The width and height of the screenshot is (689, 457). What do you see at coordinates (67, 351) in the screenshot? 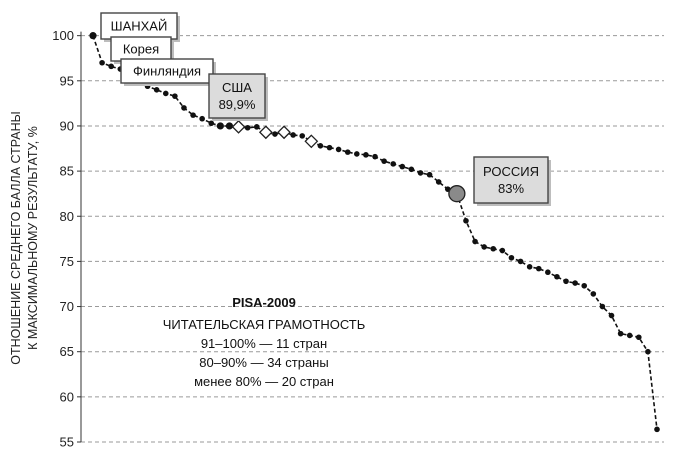
I see `y-tick-label-65: 65` at bounding box center [67, 351].